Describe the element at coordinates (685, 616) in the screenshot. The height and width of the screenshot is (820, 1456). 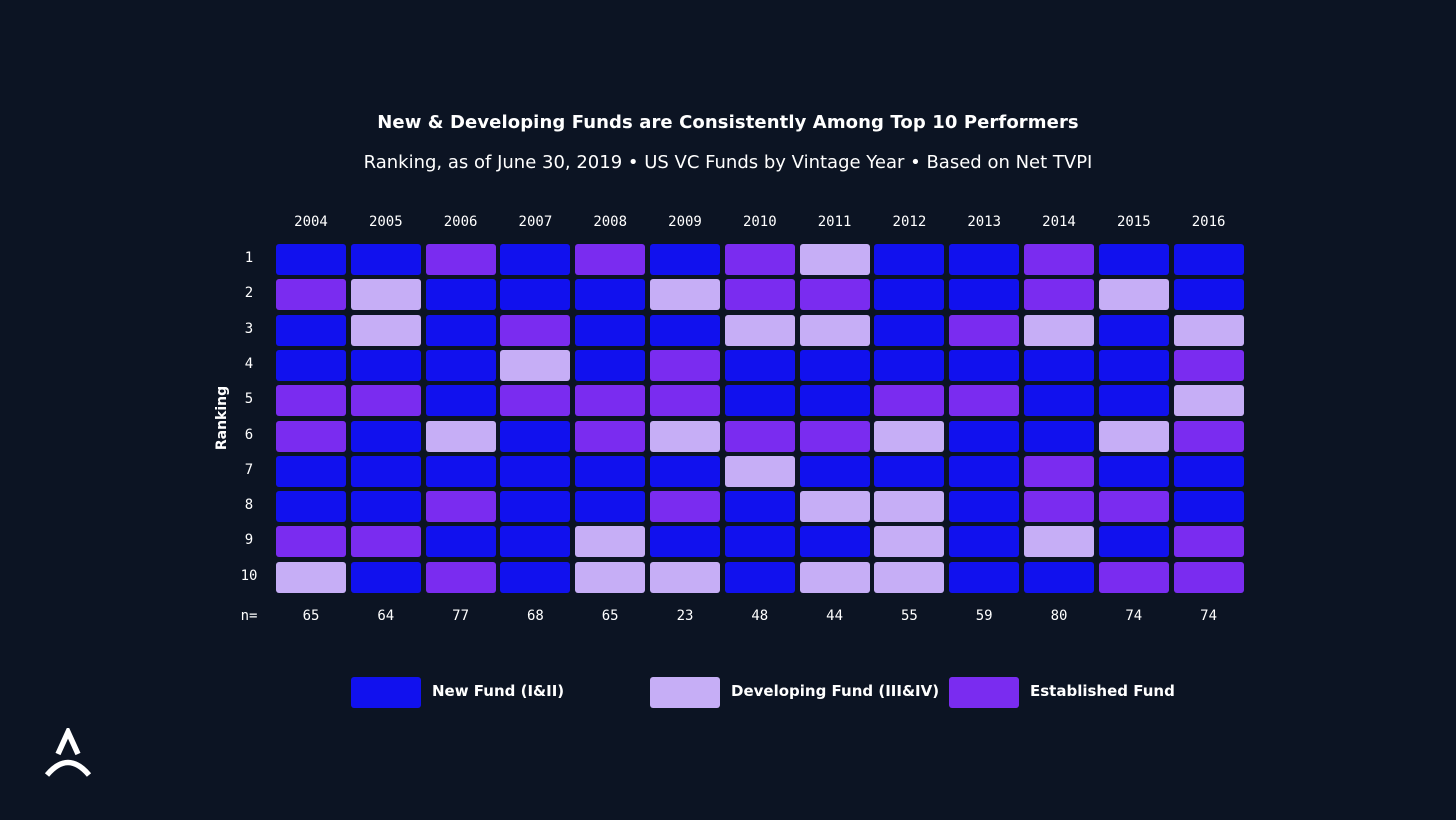
I see `n-value-2009: 23` at that location.